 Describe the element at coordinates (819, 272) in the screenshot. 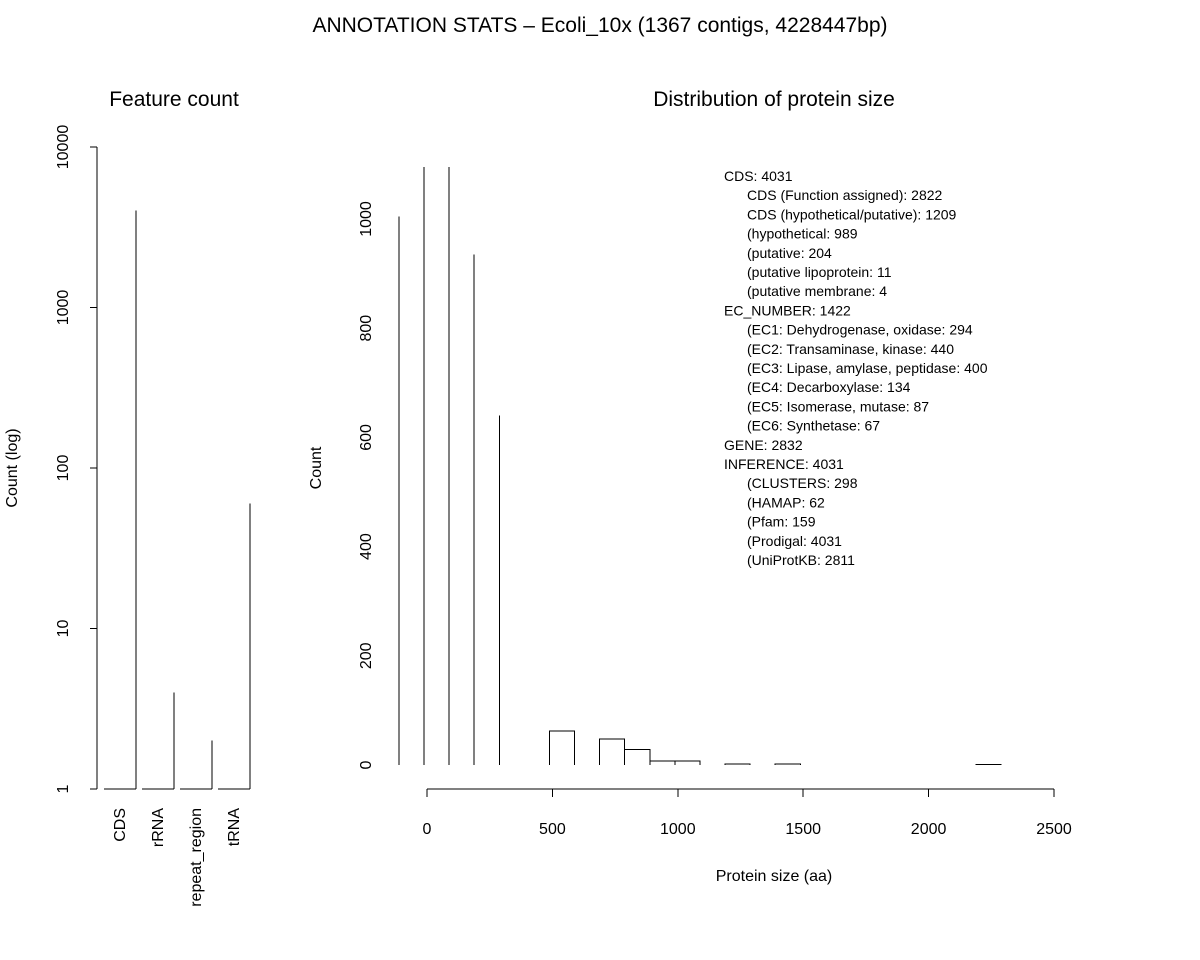

I see `annotation-line: (putative lipoprotein: 11` at that location.